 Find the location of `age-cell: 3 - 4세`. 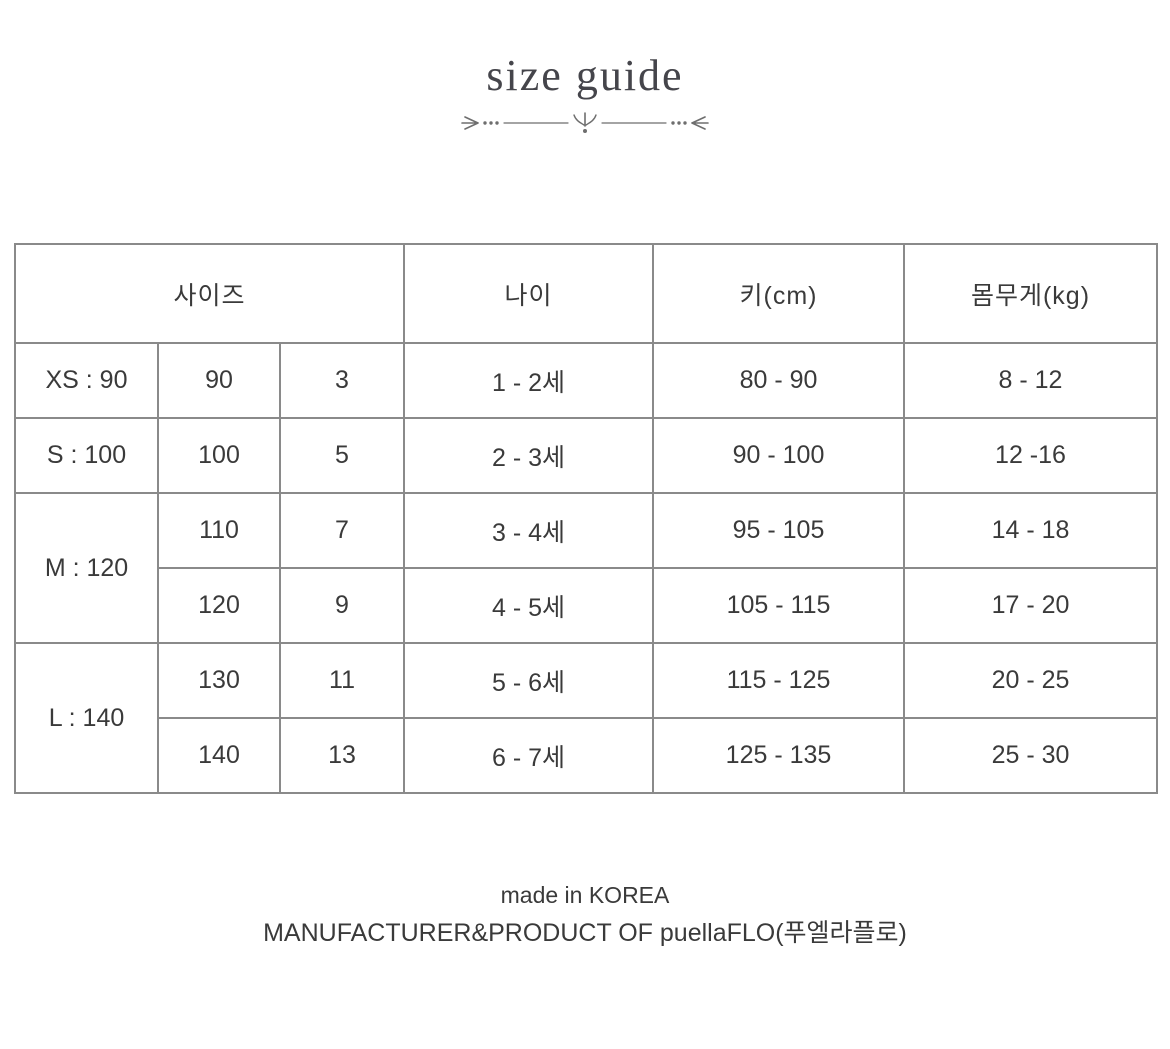

age-cell: 3 - 4세 is located at coordinates (528, 530).